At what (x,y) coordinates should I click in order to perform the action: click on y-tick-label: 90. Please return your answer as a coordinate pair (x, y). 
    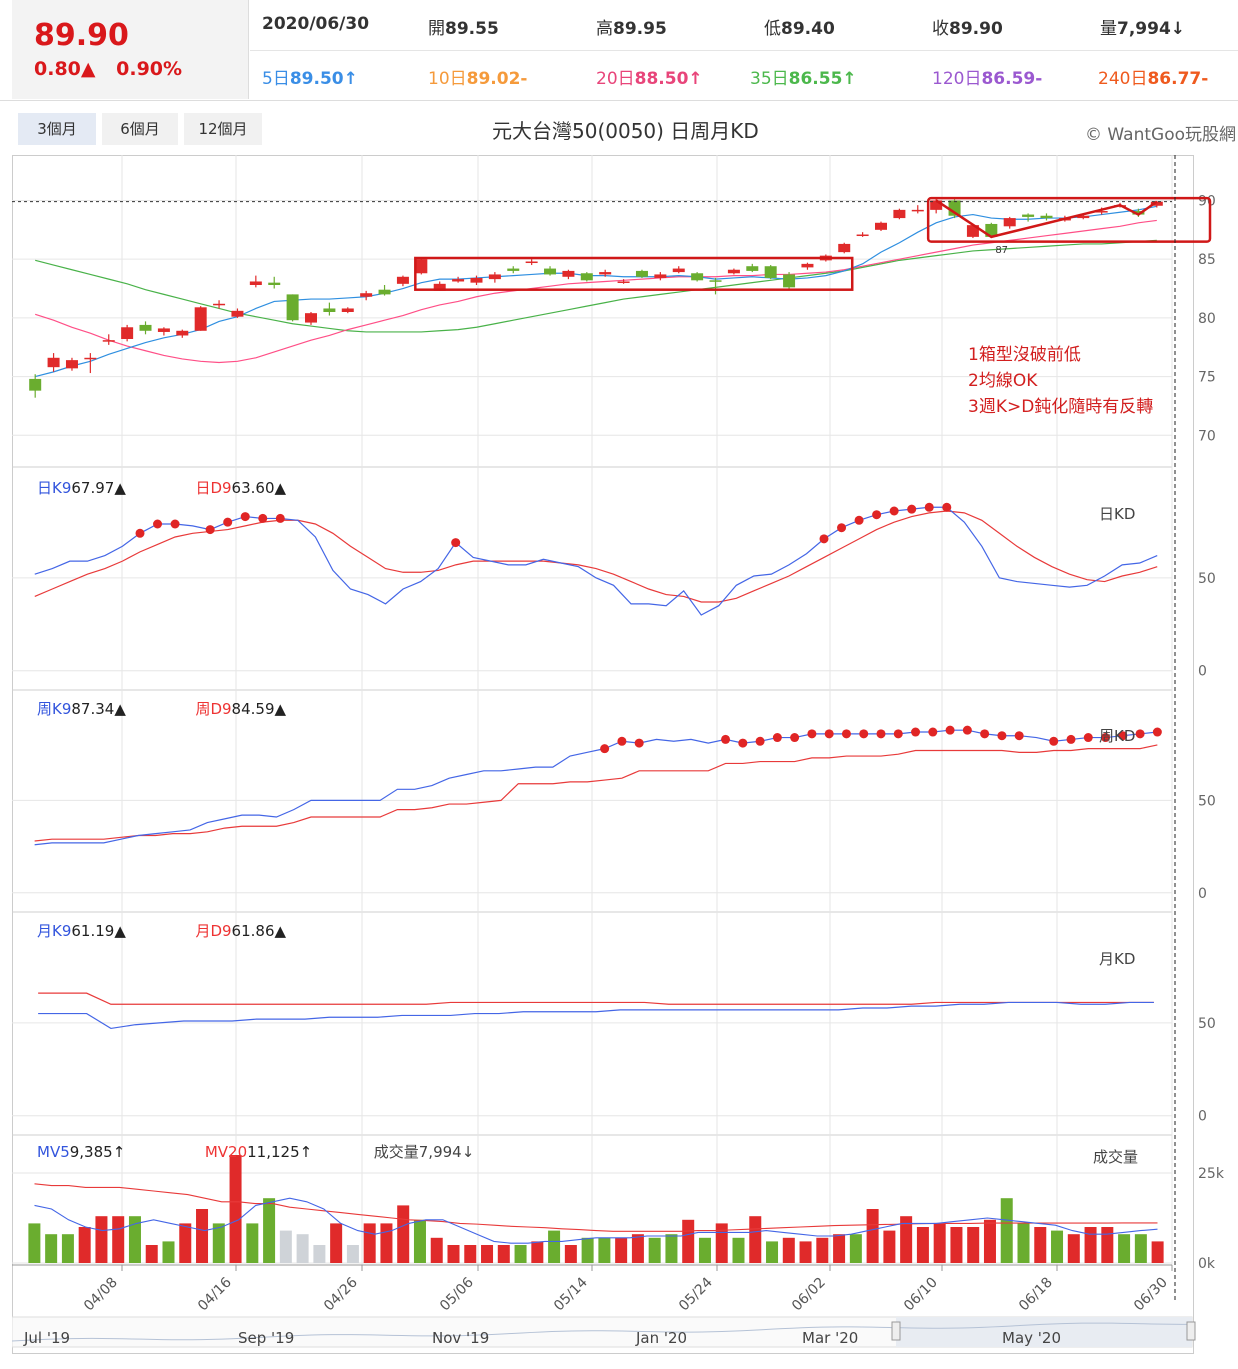
    Looking at the image, I should click on (1207, 201).